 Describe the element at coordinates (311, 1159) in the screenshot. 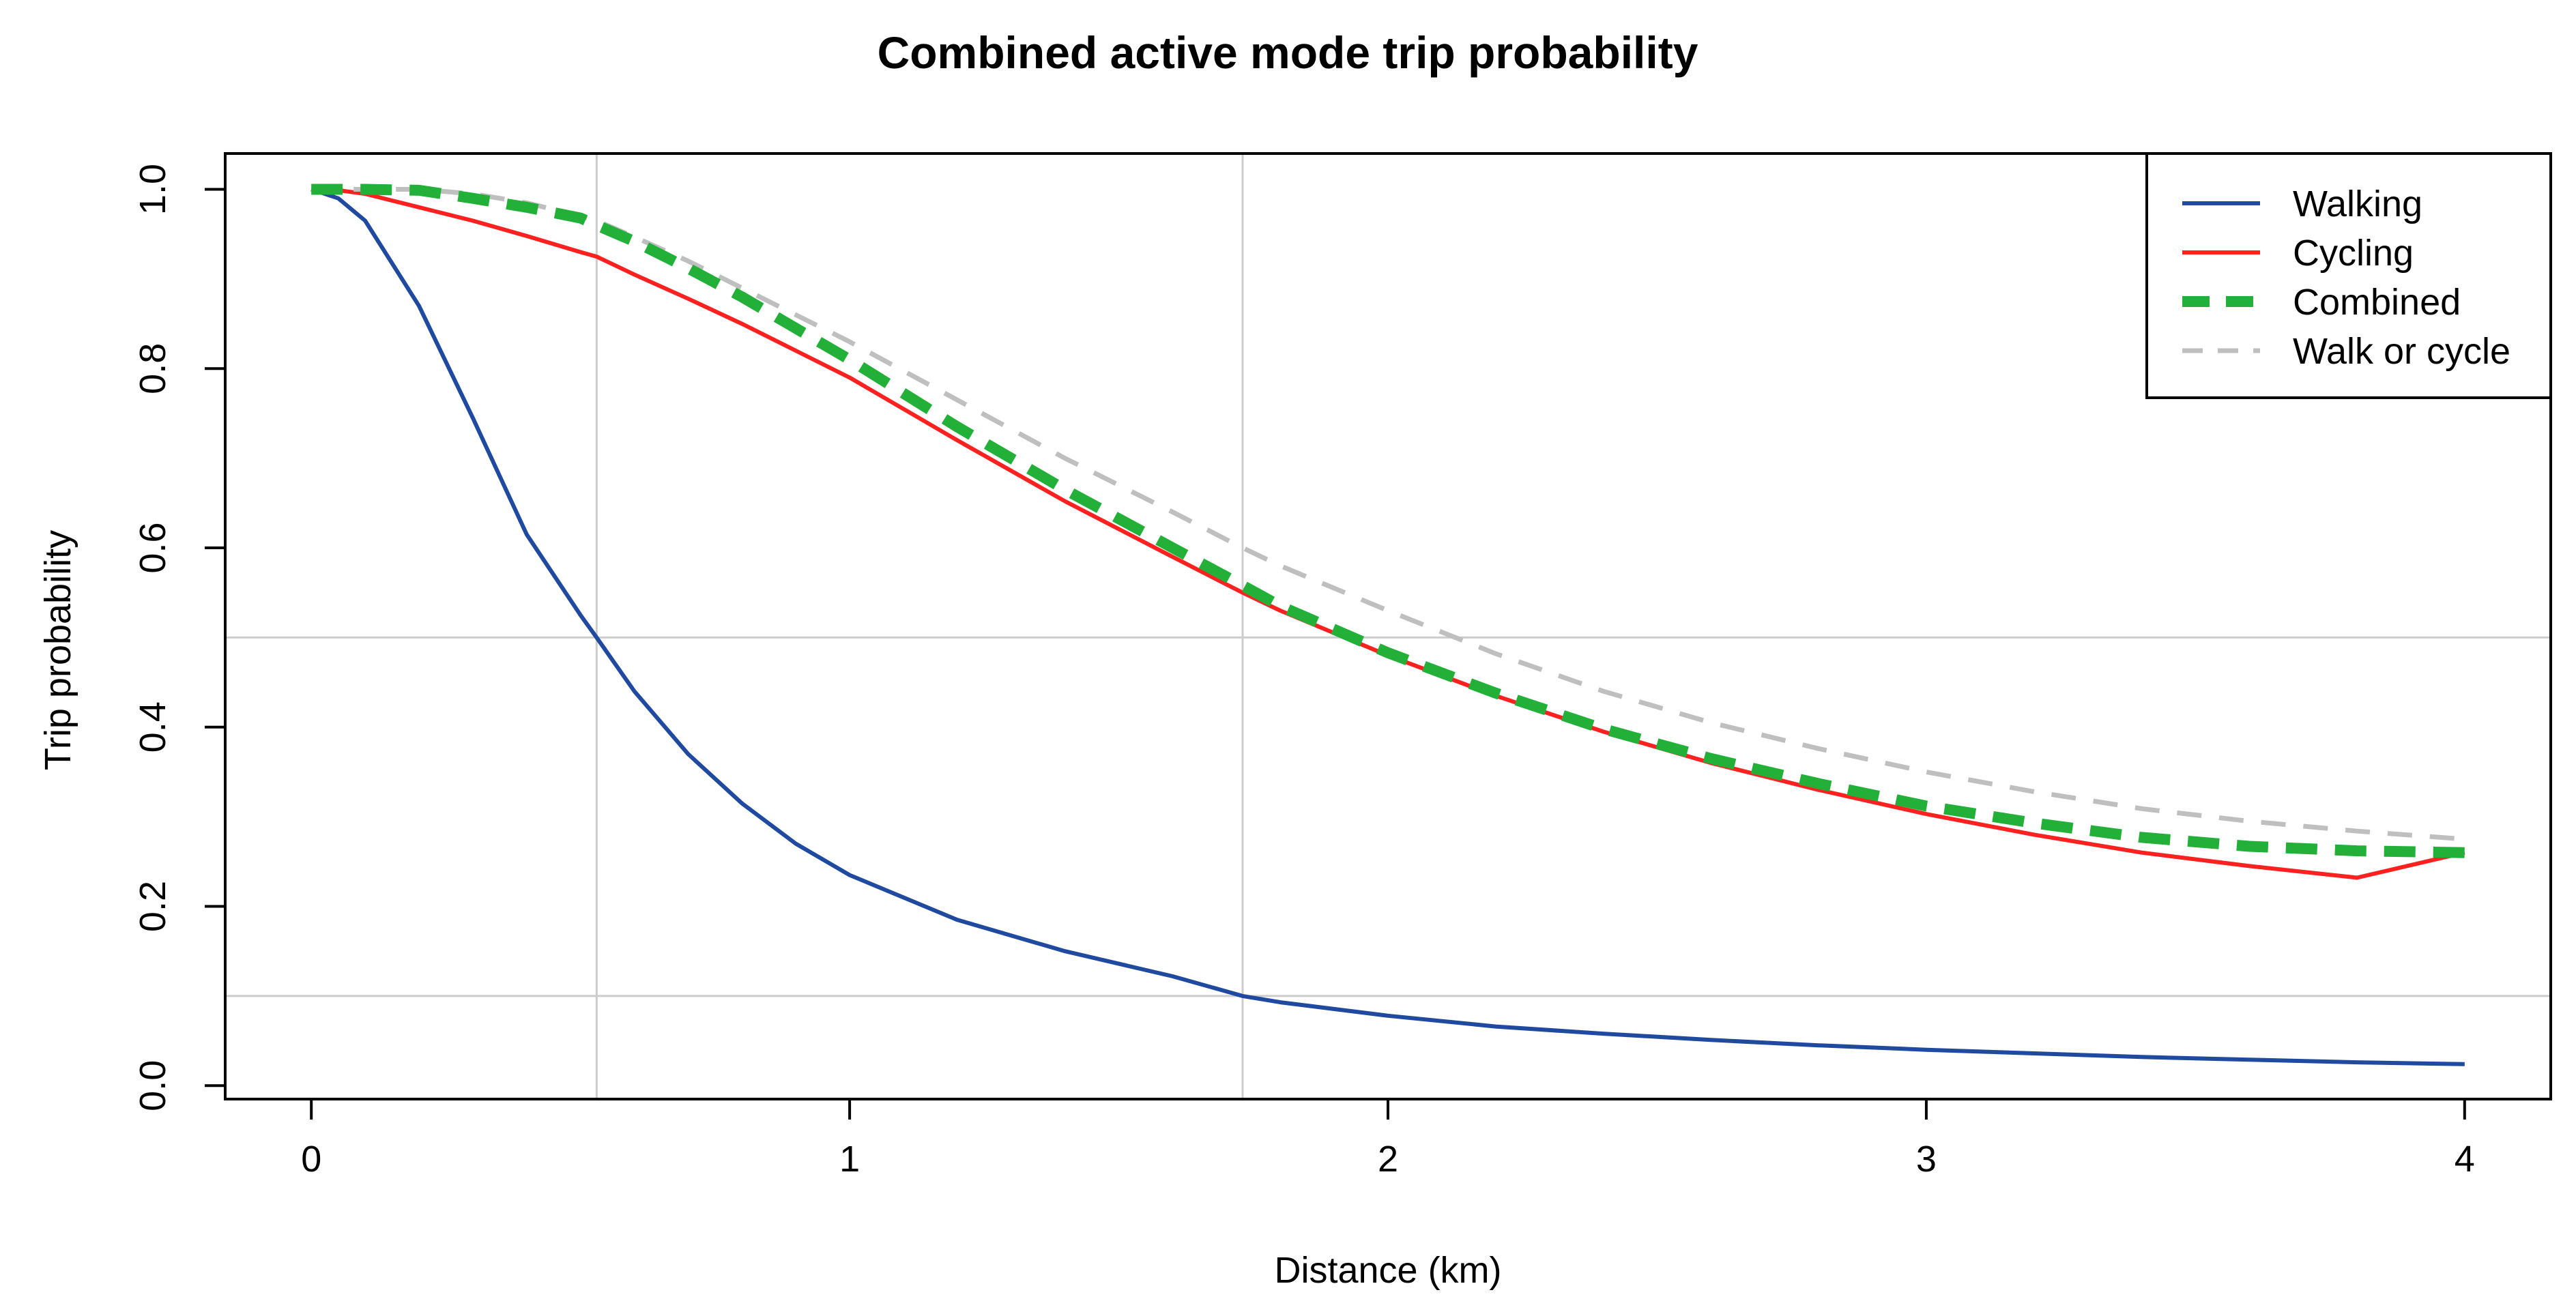

I see `x-tick-label: 0` at that location.